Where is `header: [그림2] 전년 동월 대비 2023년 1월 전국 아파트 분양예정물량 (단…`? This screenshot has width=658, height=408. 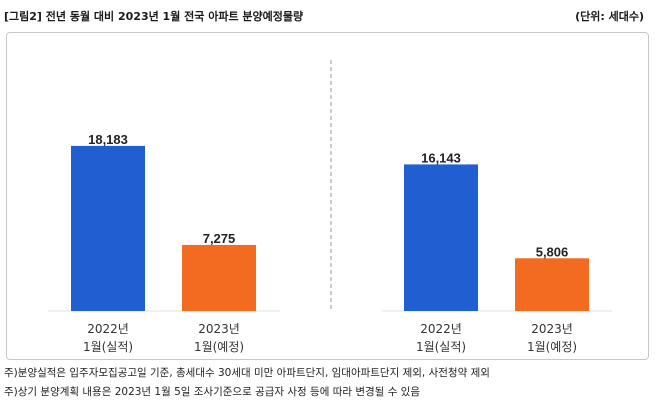
header: [그림2] 전년 동월 대비 2023년 1월 전국 아파트 분양예정물량 (단… is located at coordinates (329, 15).